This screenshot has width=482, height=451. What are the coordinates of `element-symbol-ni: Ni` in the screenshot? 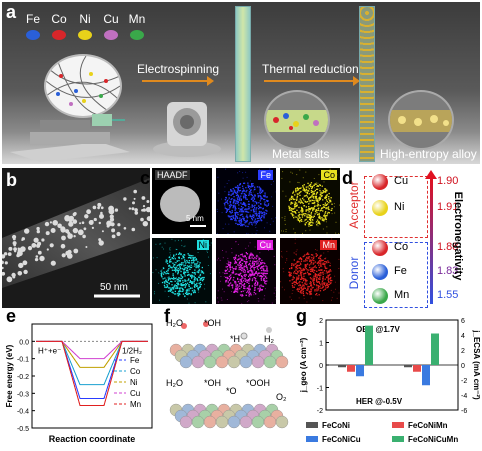 It's located at (85, 19).